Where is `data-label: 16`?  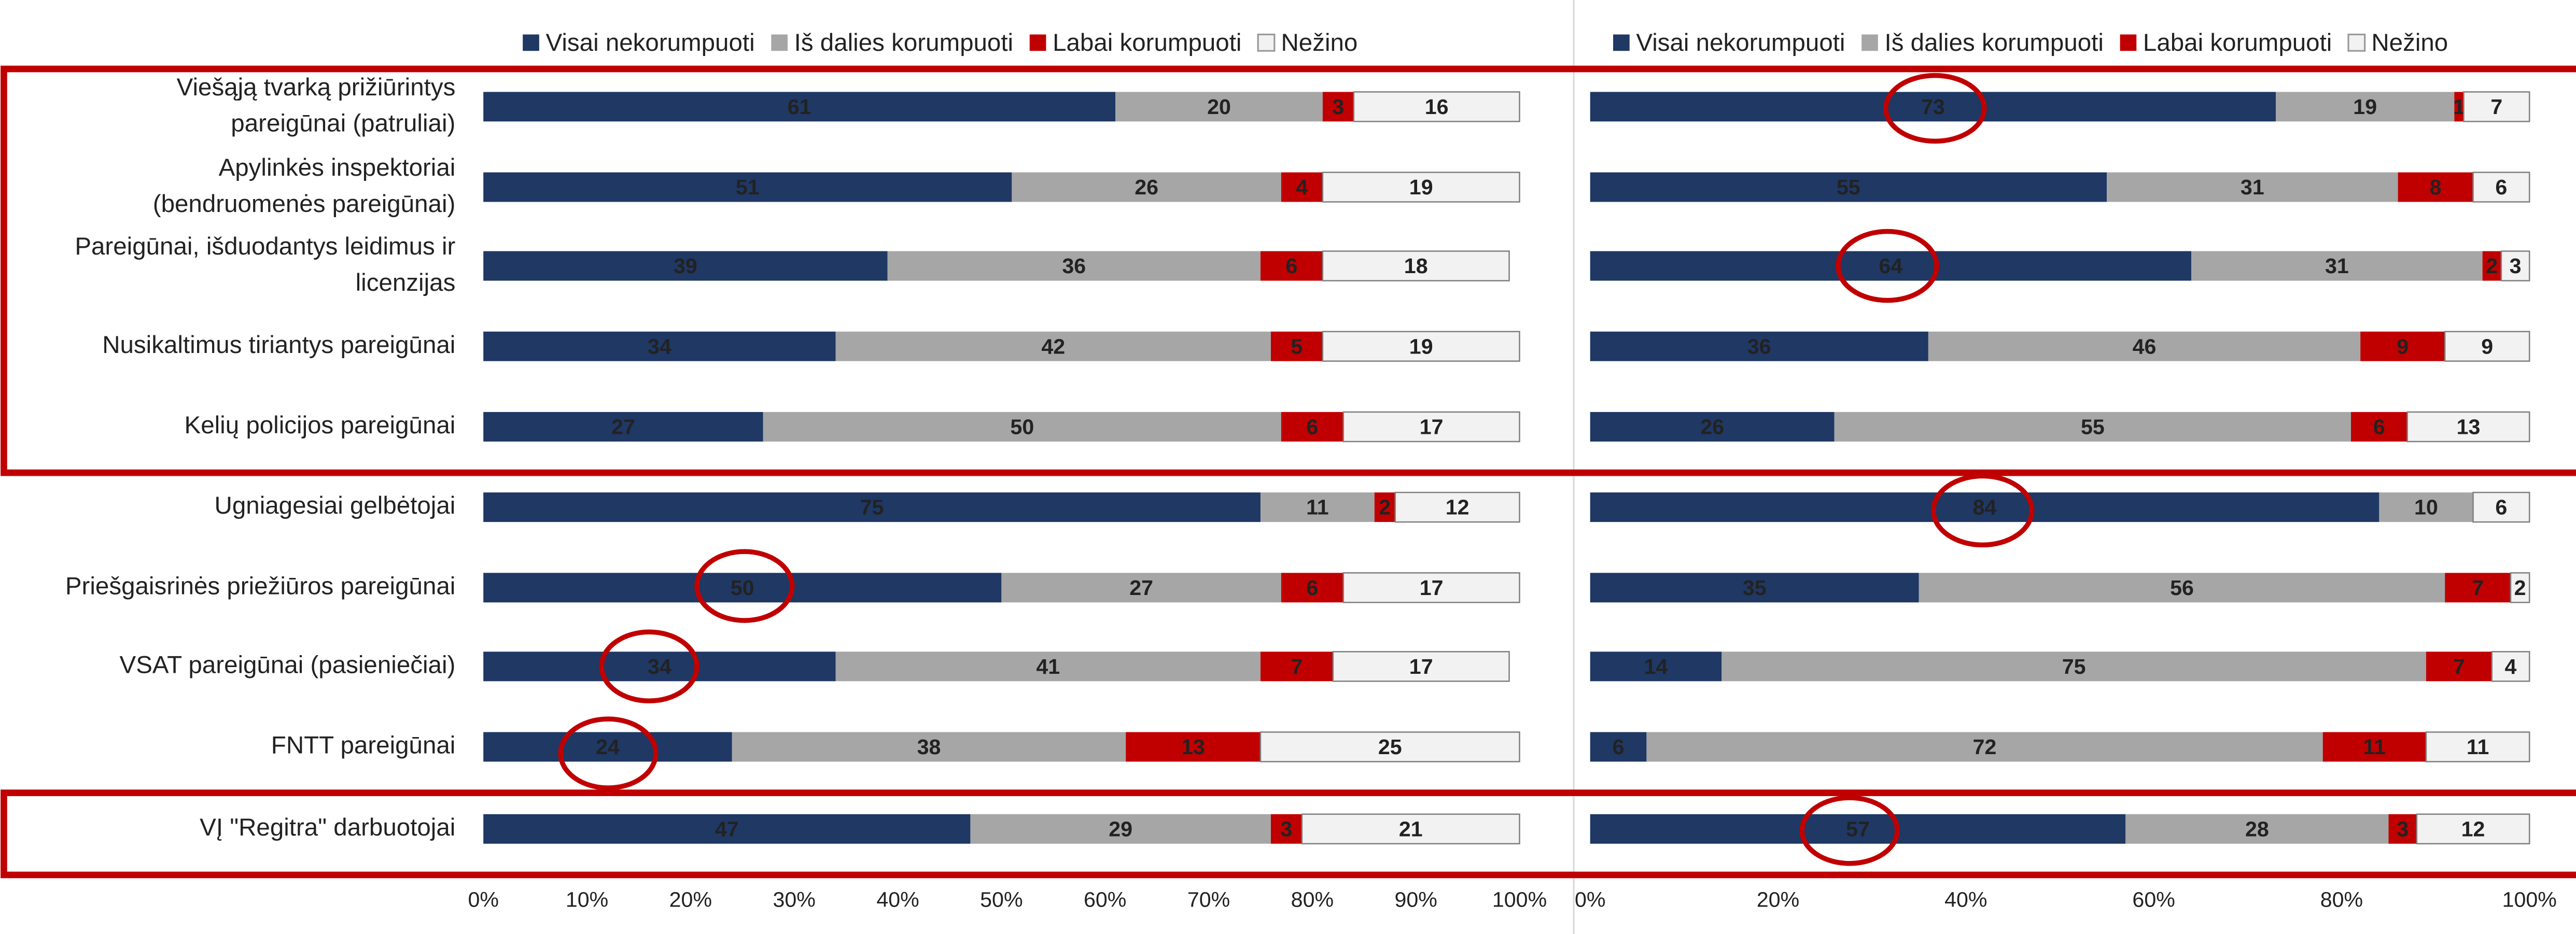
data-label: 16 is located at coordinates (1437, 107).